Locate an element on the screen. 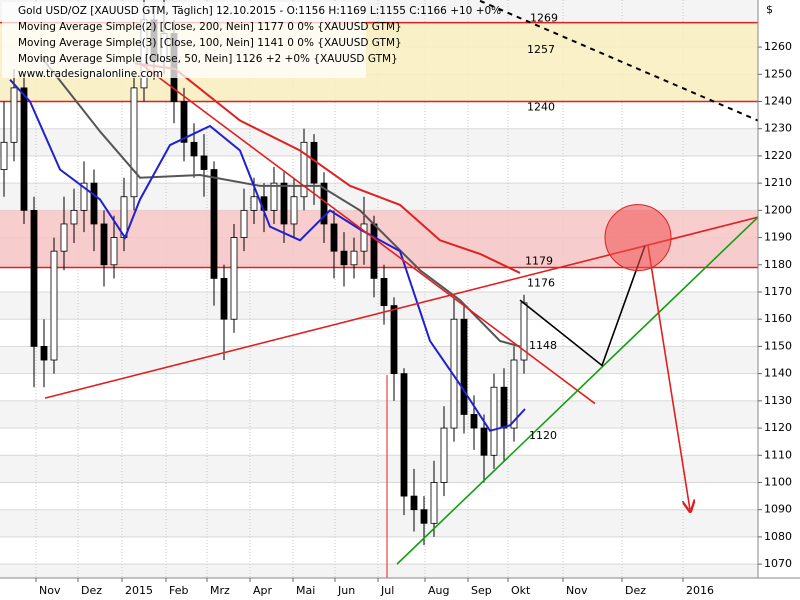  y-tick-label: 1160 is located at coordinates (778, 318).